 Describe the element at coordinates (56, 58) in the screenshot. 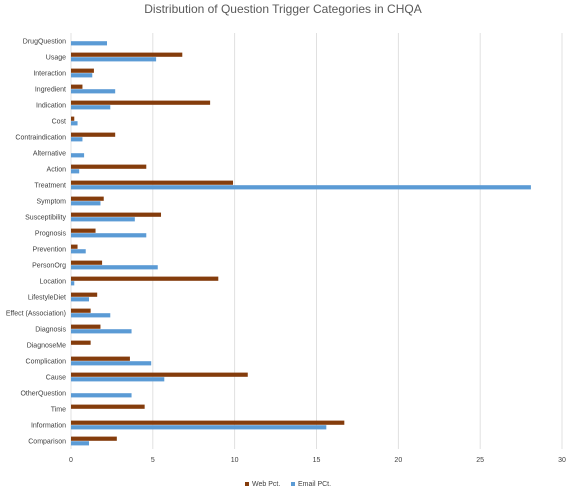

I see `category-label: Usage` at that location.